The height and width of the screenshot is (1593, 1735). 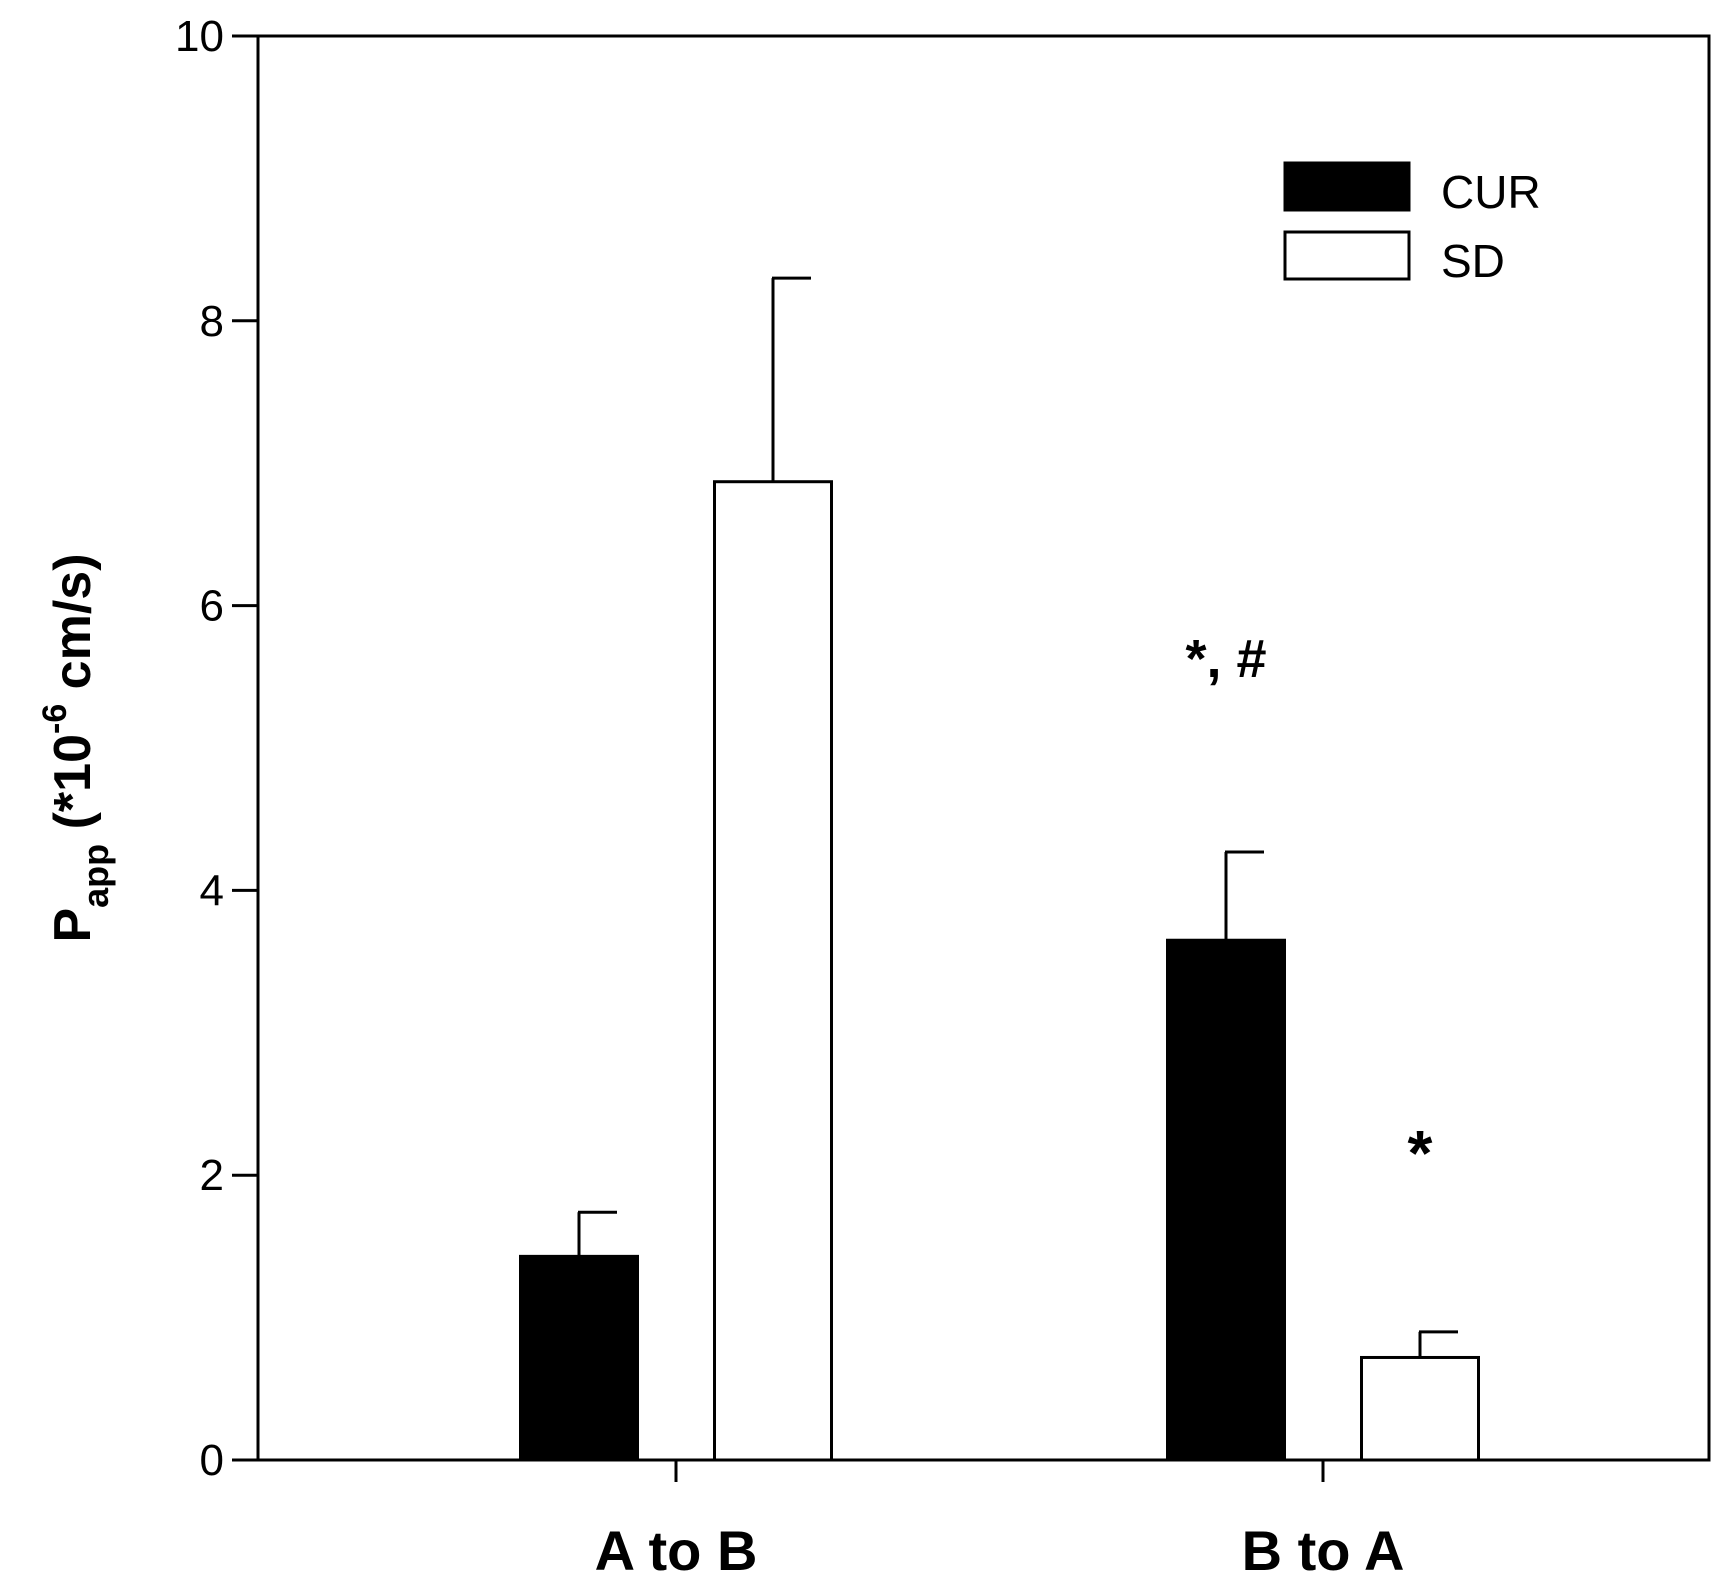 I want to click on x-axis-ticks: A to B B to A, so click(x=1000, y=1521).